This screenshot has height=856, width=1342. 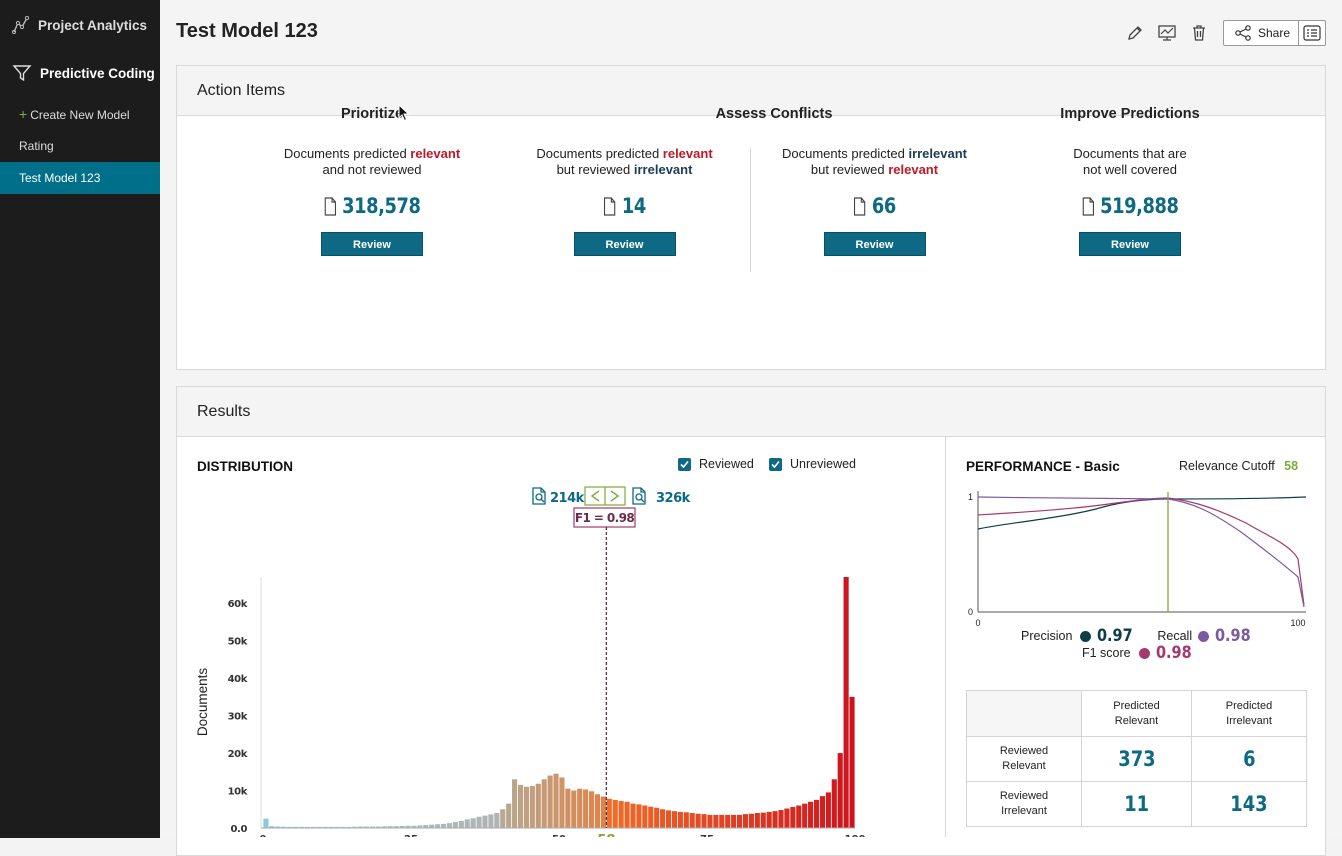 What do you see at coordinates (874, 244) in the screenshot?
I see `conflict2-review-button: Review` at bounding box center [874, 244].